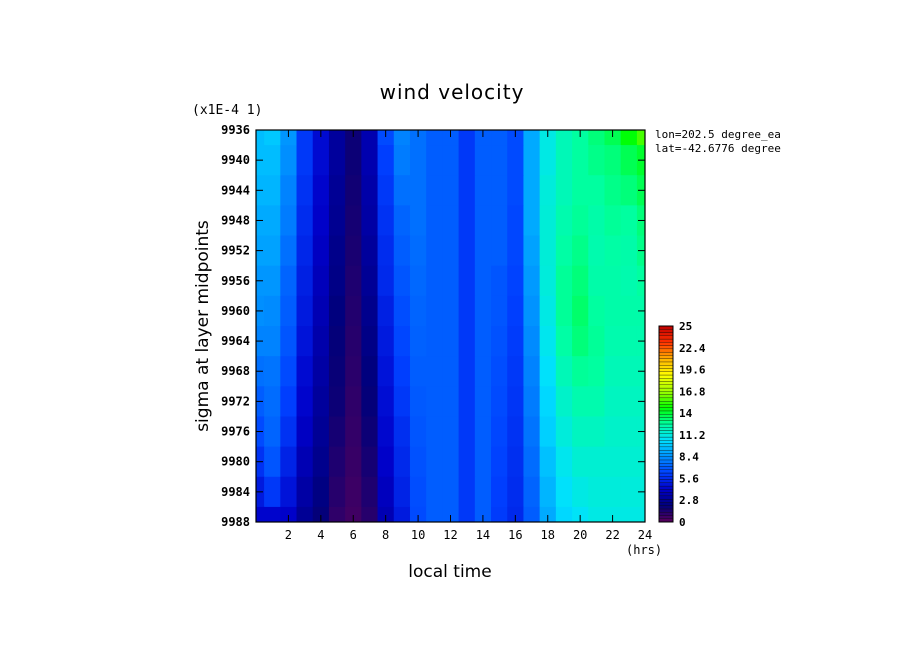  Describe the element at coordinates (692, 435) in the screenshot. I see `colorbar-label: 11.2` at that location.